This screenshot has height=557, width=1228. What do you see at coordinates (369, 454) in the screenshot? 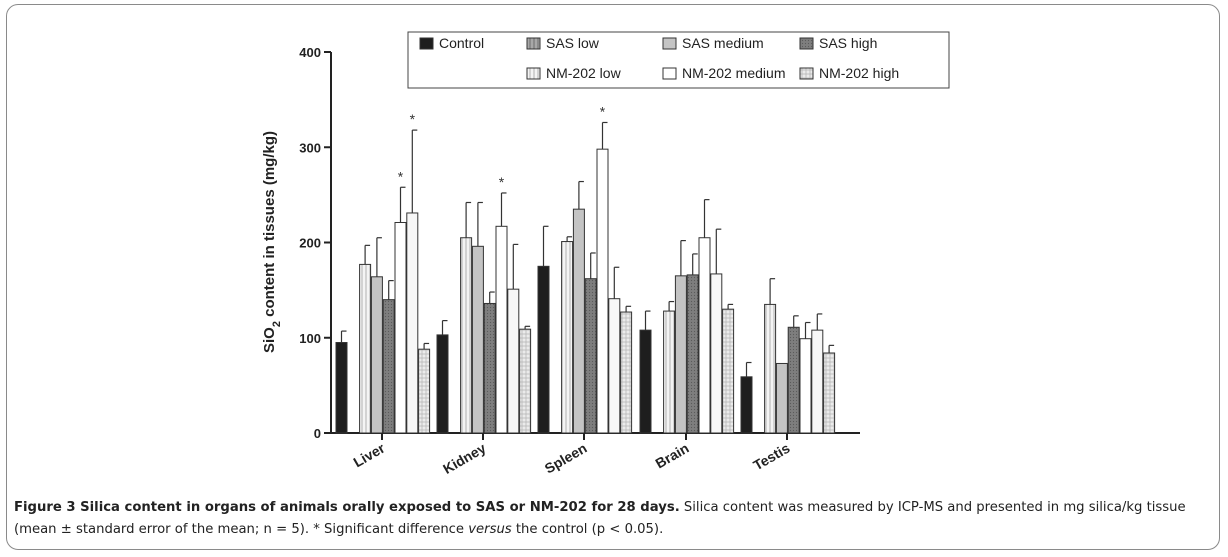
I see `x-tick-label: Liver` at bounding box center [369, 454].